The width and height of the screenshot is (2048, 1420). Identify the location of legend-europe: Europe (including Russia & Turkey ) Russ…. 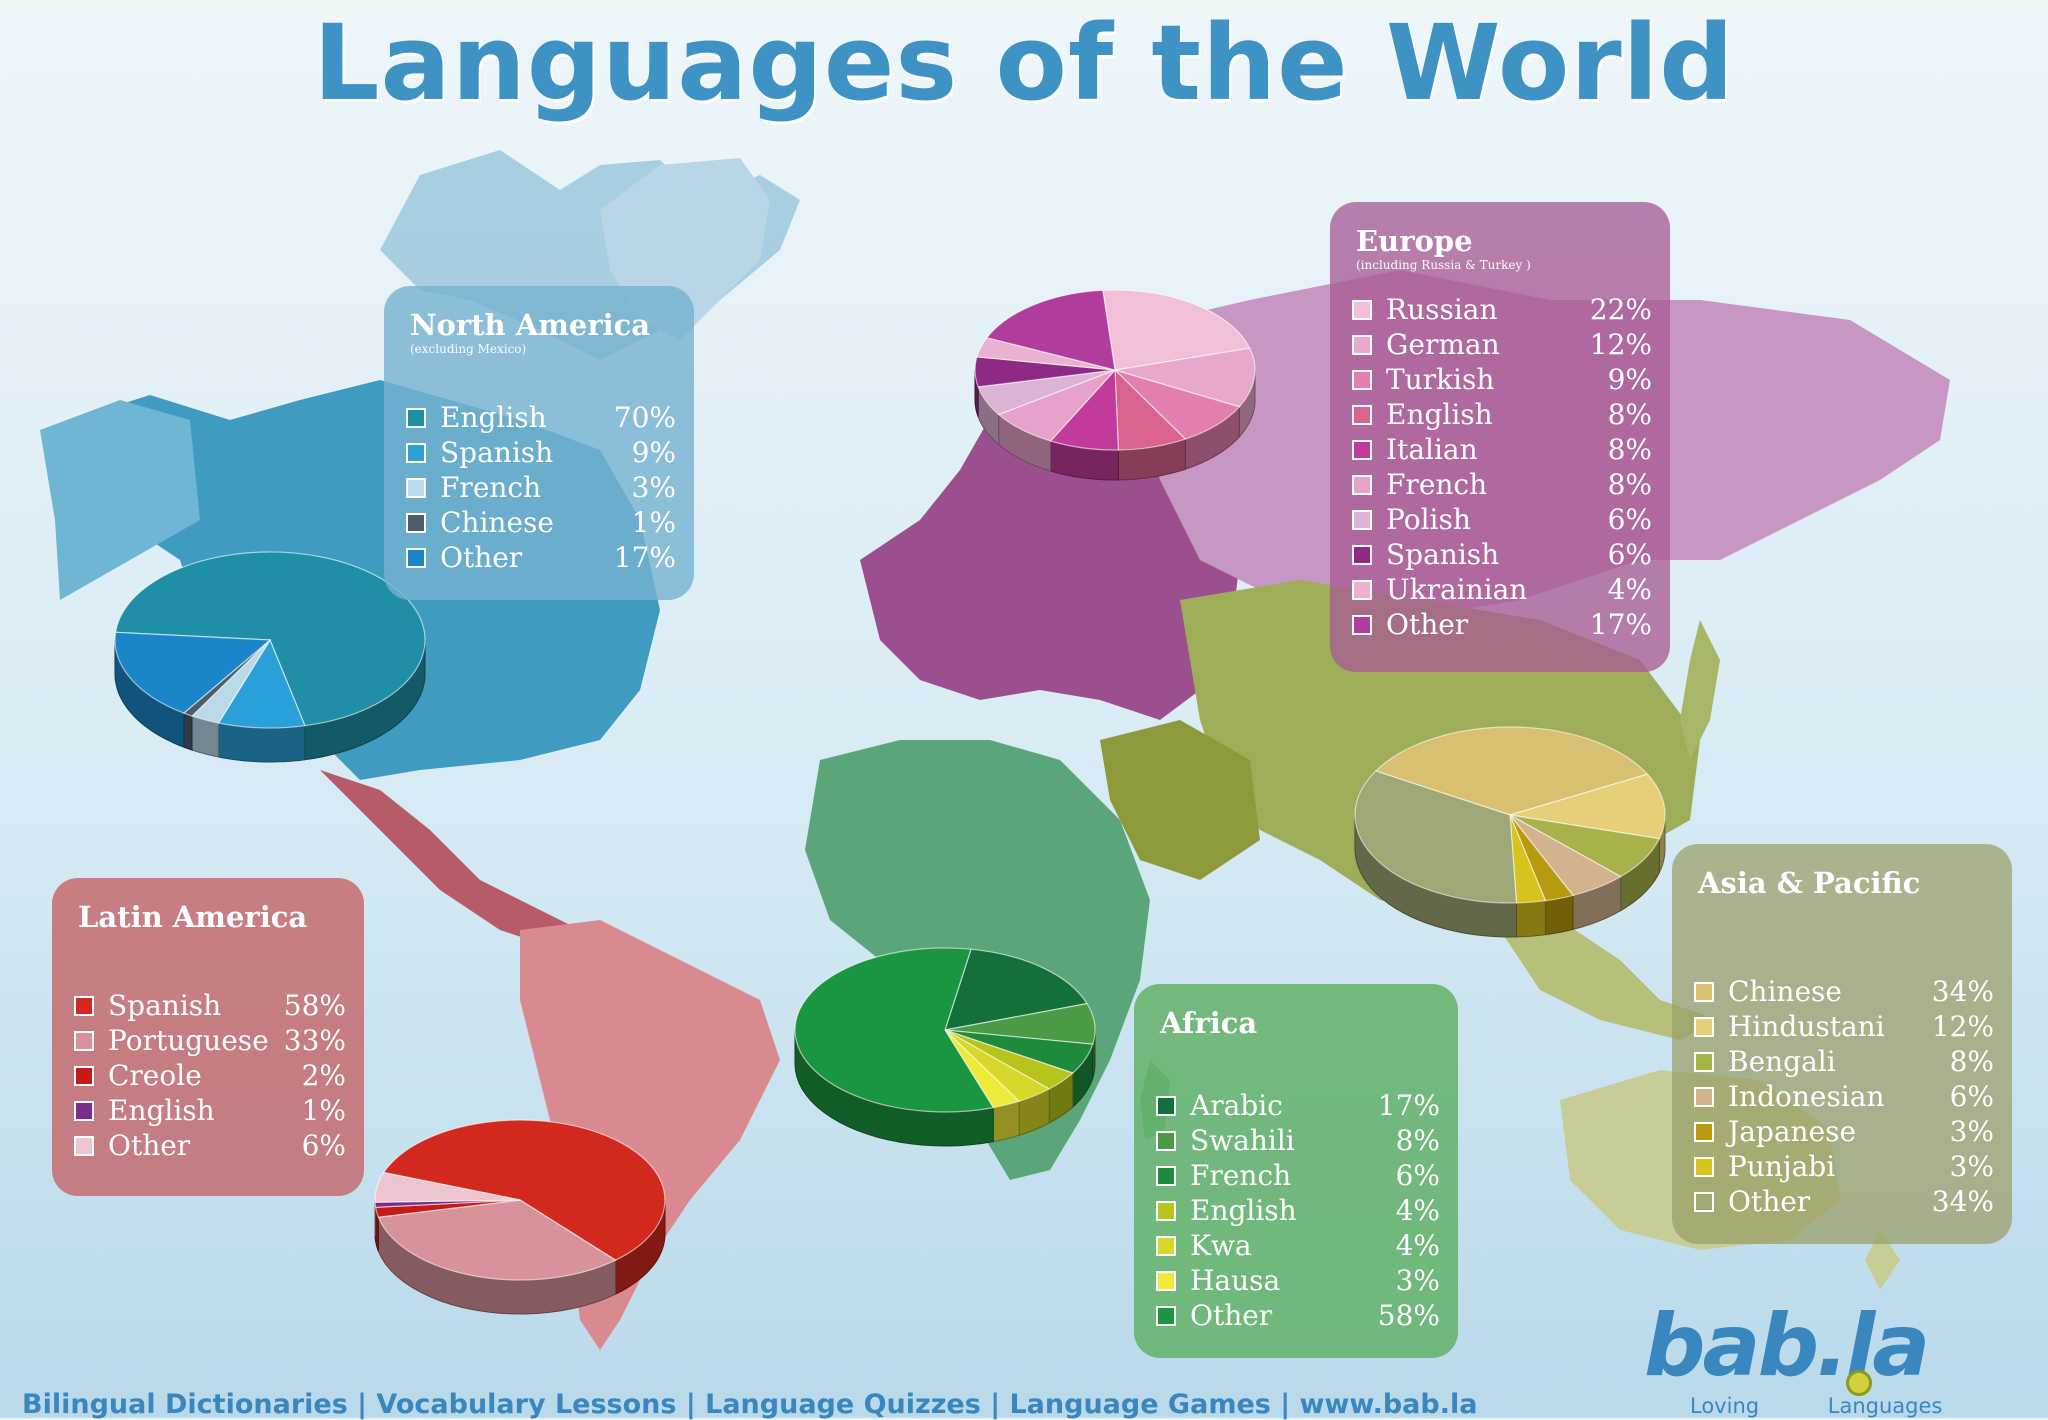
(1500, 437).